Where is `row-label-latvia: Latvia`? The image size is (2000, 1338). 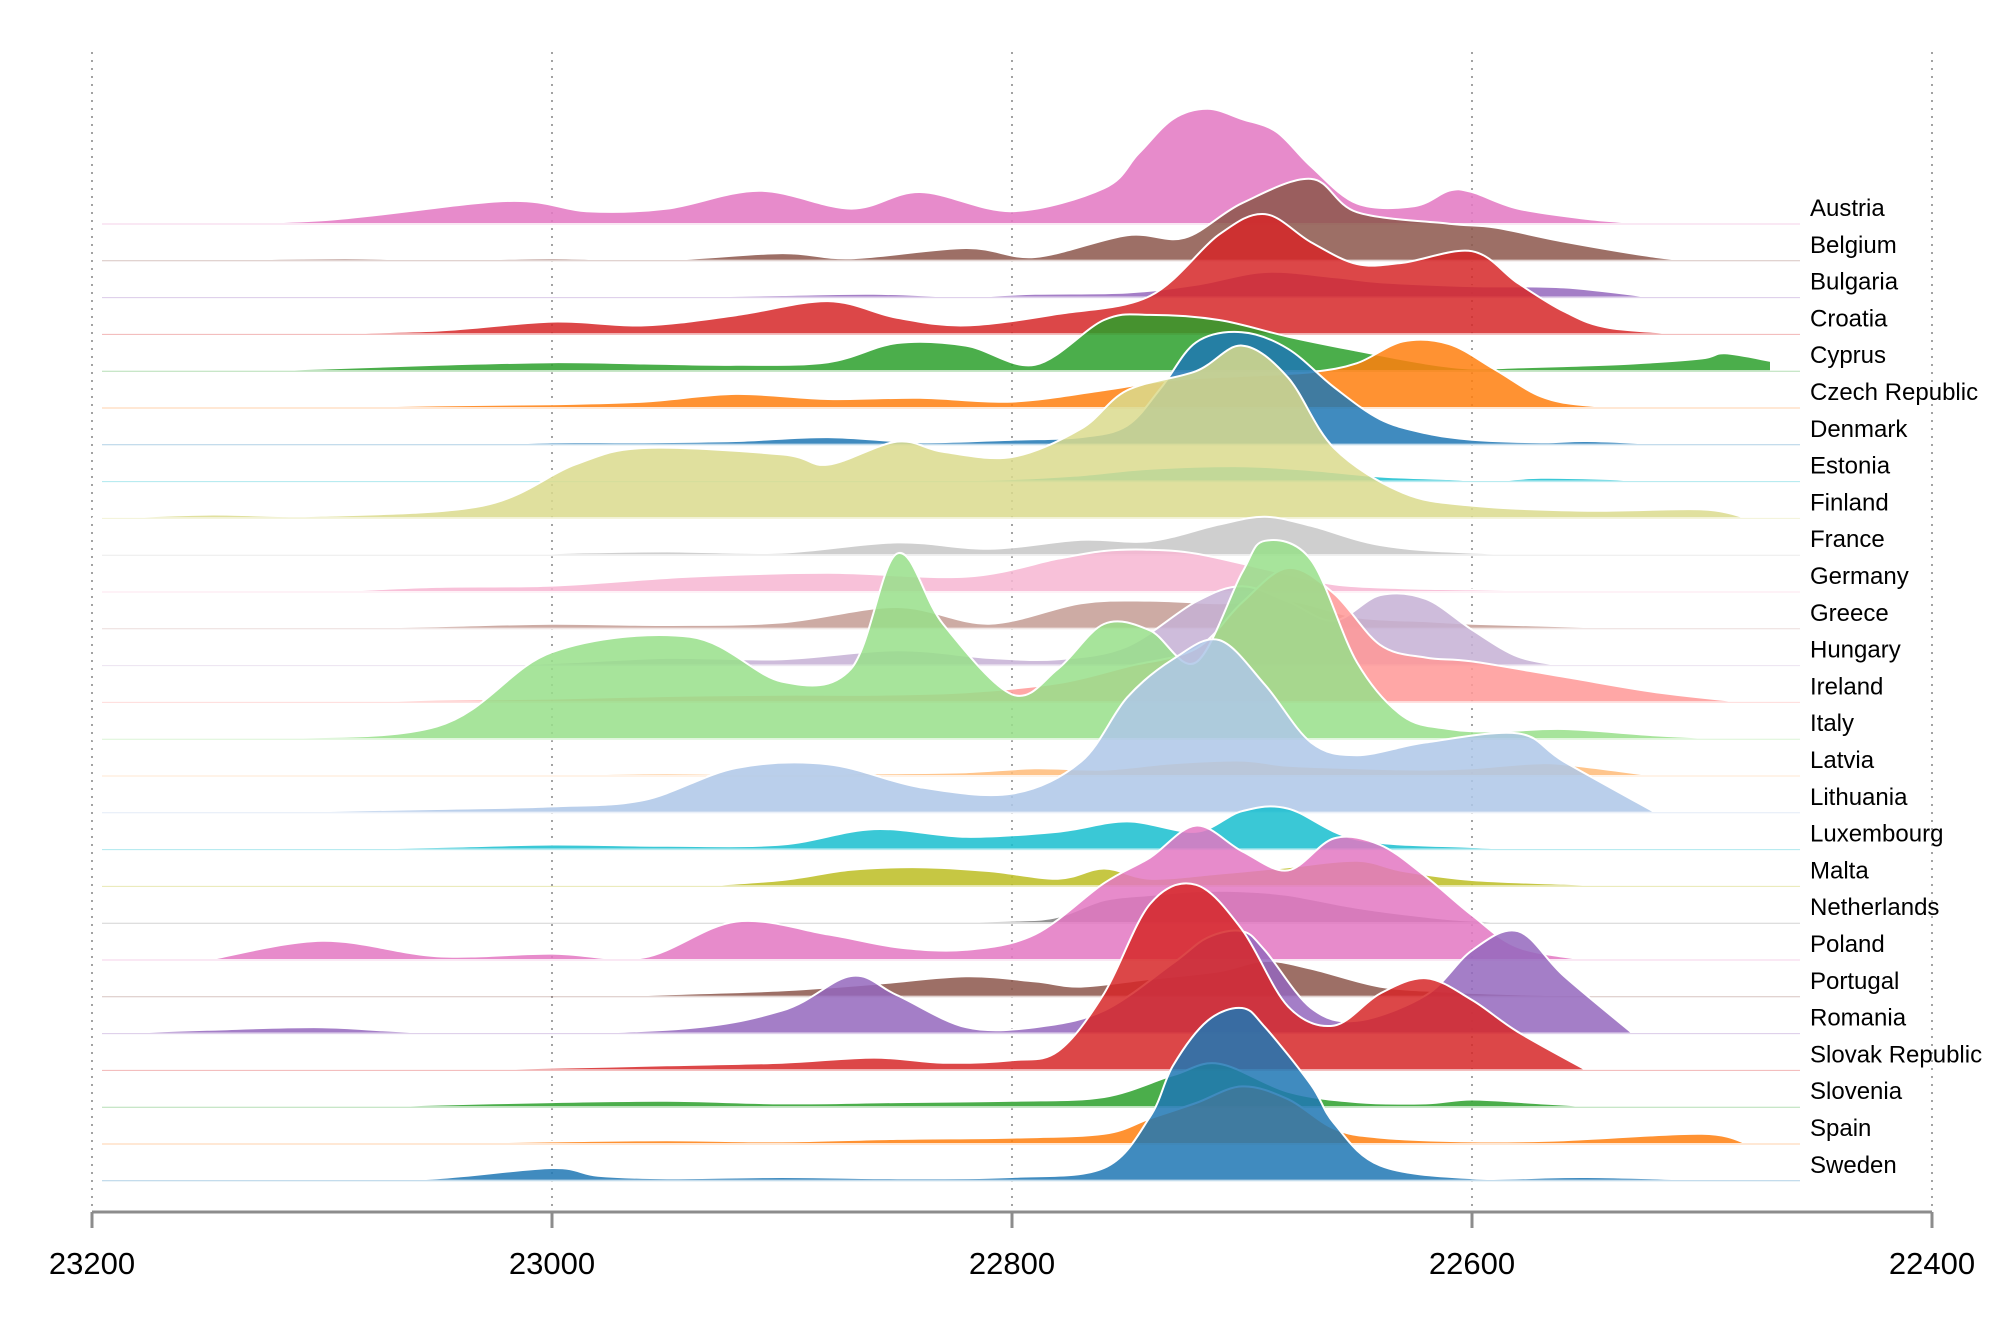
row-label-latvia: Latvia is located at coordinates (1842, 760).